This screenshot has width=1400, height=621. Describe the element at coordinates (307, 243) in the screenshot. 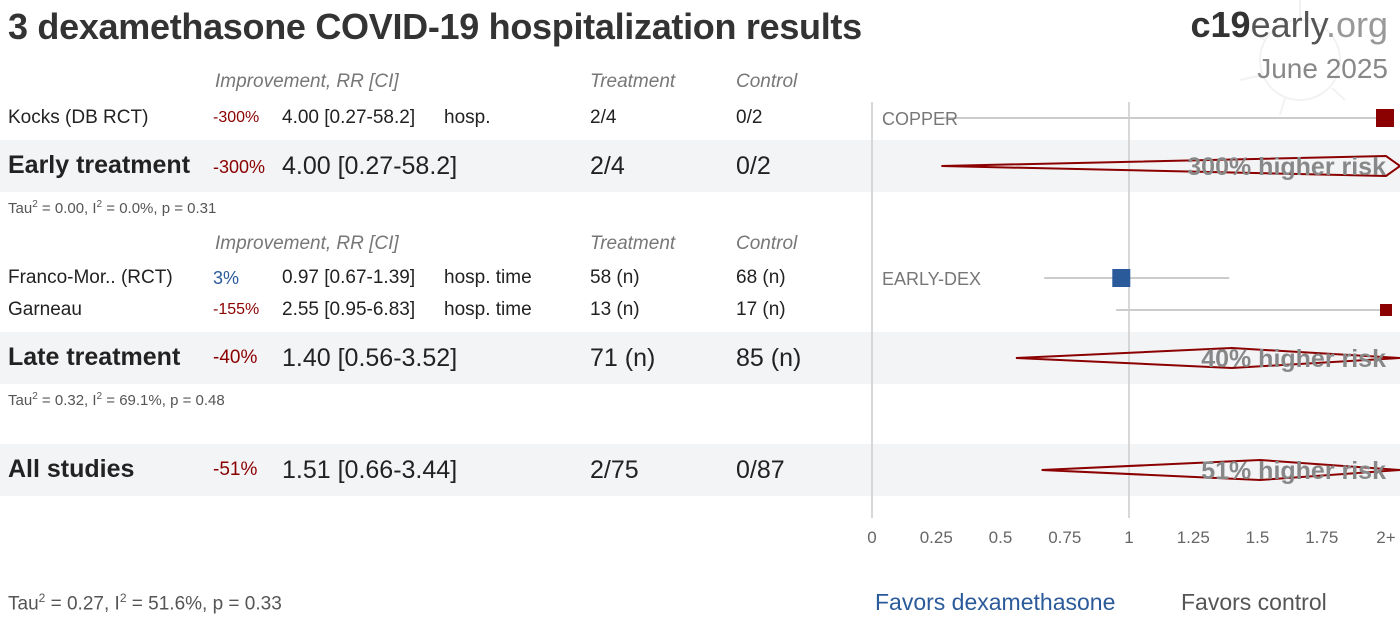

I see `header-improvement-2: Improvement, RR [CI]` at that location.